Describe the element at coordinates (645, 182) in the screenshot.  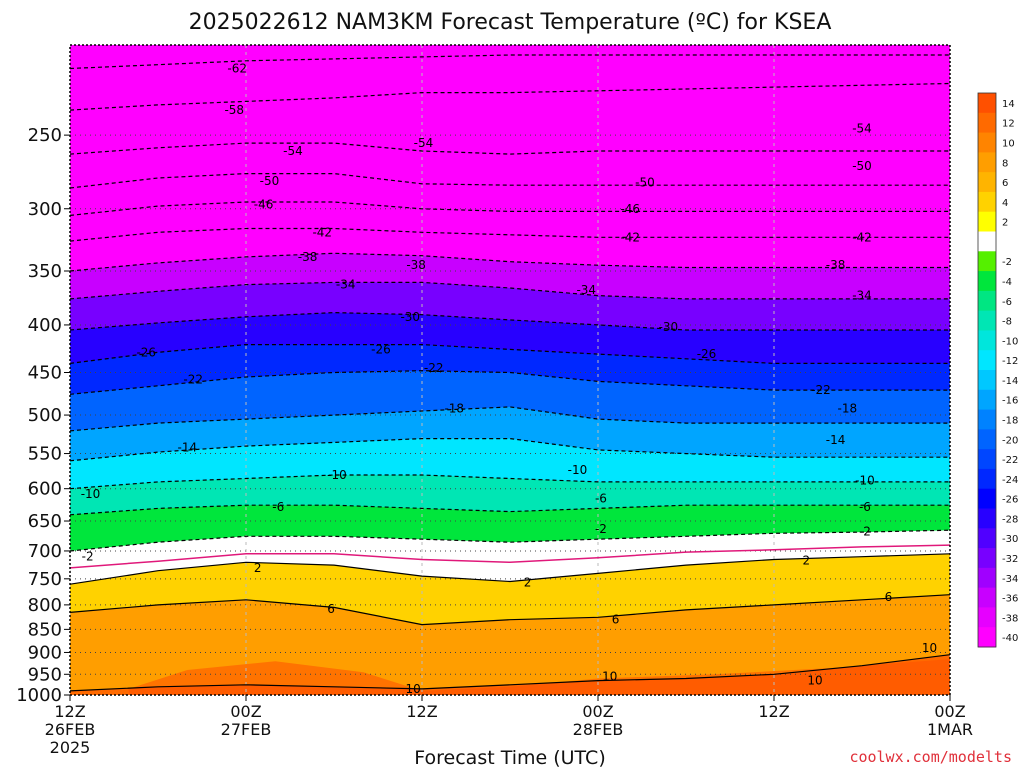
I see `contour-label: -50` at that location.